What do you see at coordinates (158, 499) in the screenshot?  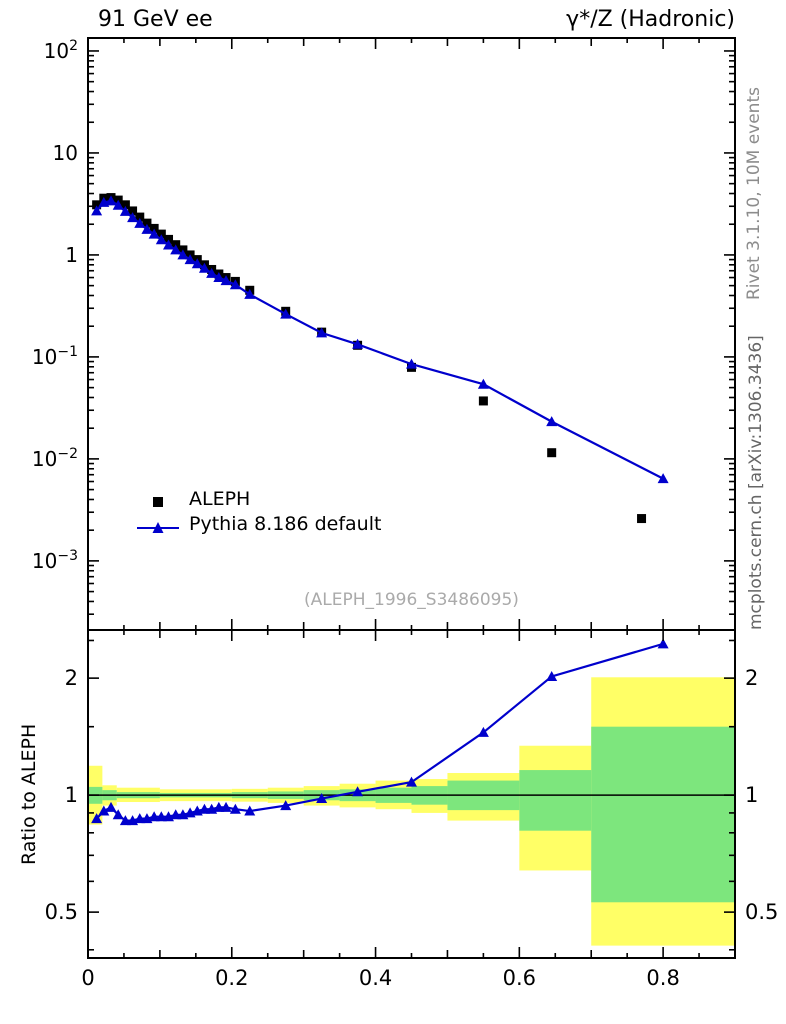 I see `black-square-marker-icon` at bounding box center [158, 499].